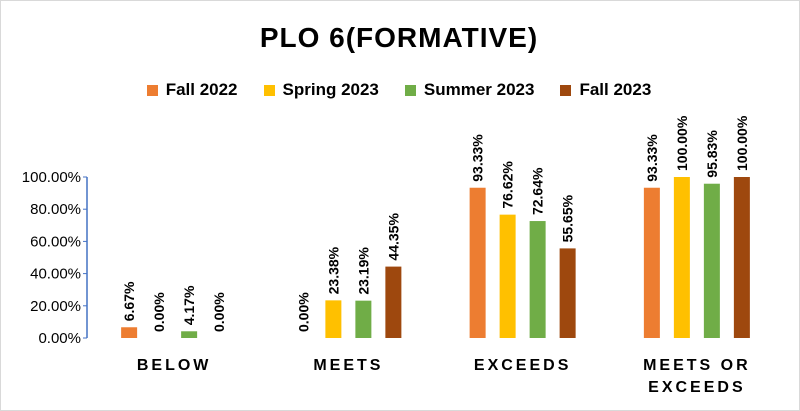 This screenshot has height=411, width=800. Describe the element at coordinates (348, 365) in the screenshot. I see `category-label: MEETS` at that location.